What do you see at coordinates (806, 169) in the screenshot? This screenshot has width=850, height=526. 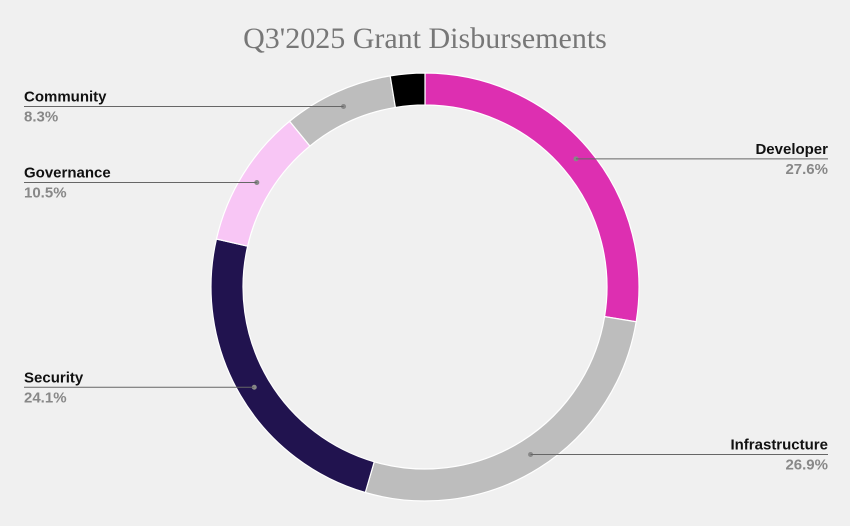 I see `value-label-developer: 27.6%` at bounding box center [806, 169].